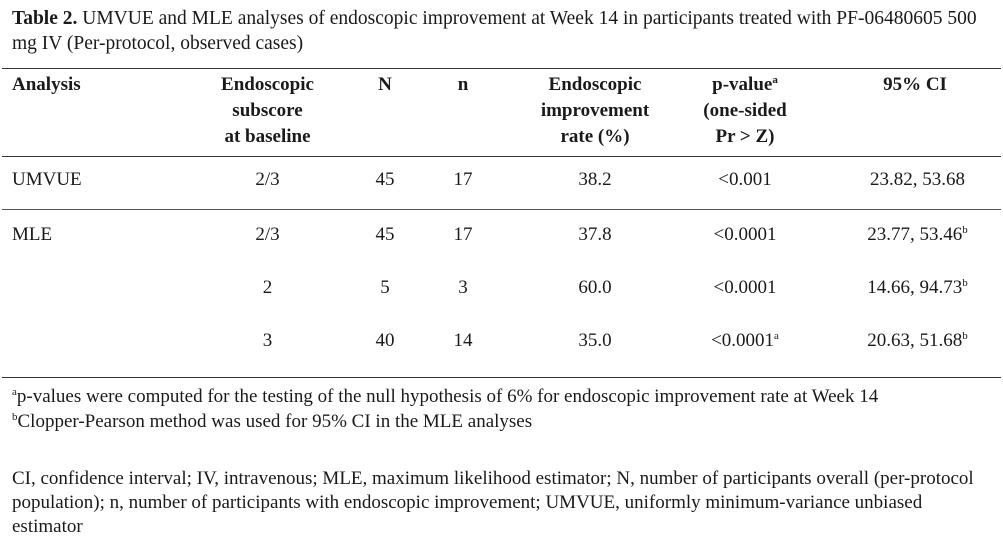 The width and height of the screenshot is (1003, 539). I want to click on header-rule, so click(501, 156).